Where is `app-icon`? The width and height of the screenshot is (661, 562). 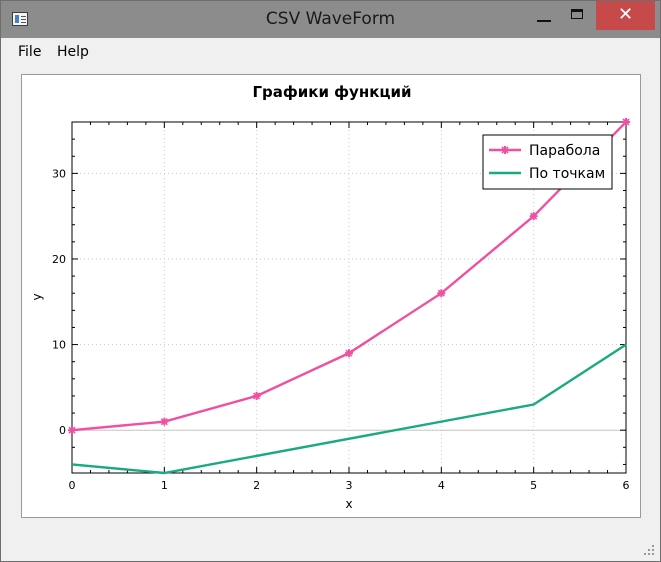
app-icon is located at coordinates (20, 19).